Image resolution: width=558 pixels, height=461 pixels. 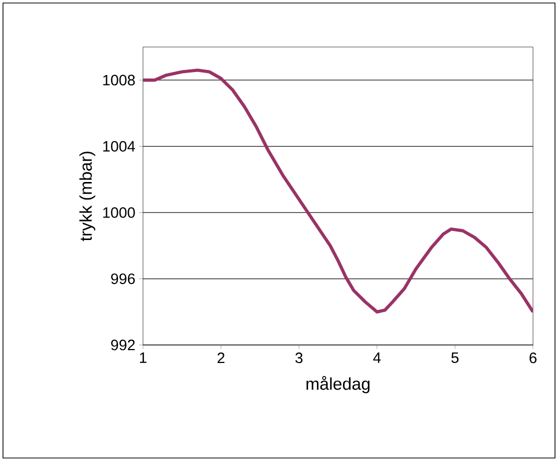 What do you see at coordinates (299, 358) in the screenshot?
I see `x-tick-label: 3` at bounding box center [299, 358].